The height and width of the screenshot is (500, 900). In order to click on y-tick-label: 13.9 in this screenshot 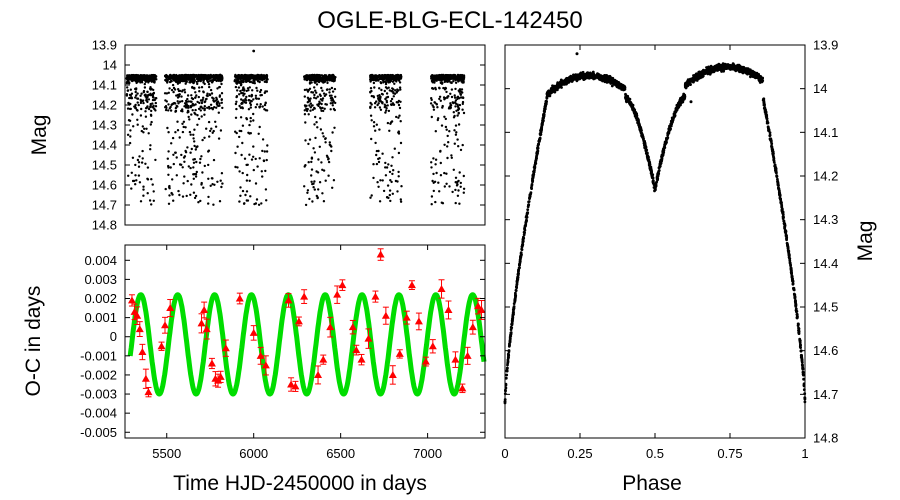, I will do `click(104, 45)`.